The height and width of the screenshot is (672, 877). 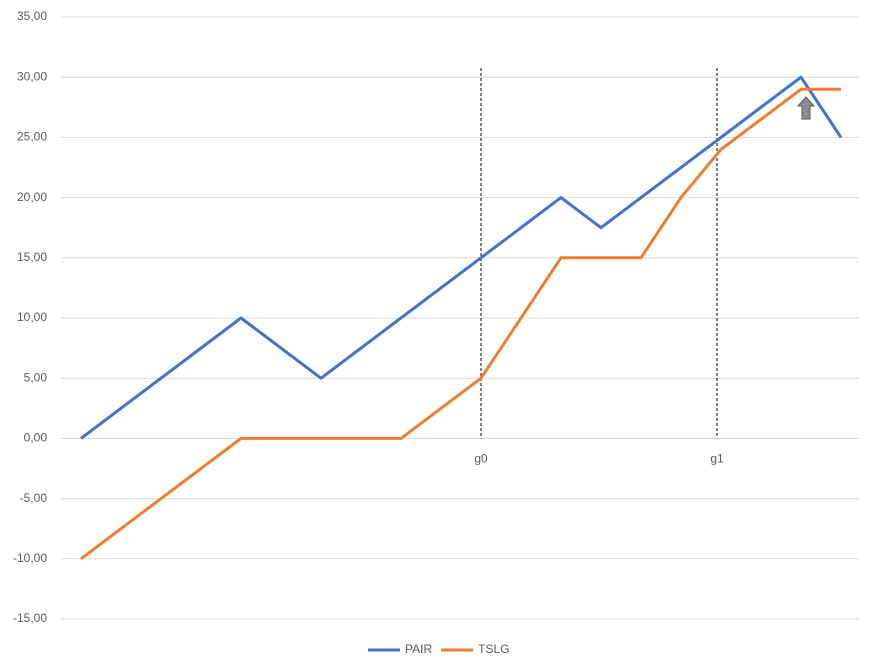 What do you see at coordinates (32, 197) in the screenshot?
I see `y-tick-label: 20,00` at bounding box center [32, 197].